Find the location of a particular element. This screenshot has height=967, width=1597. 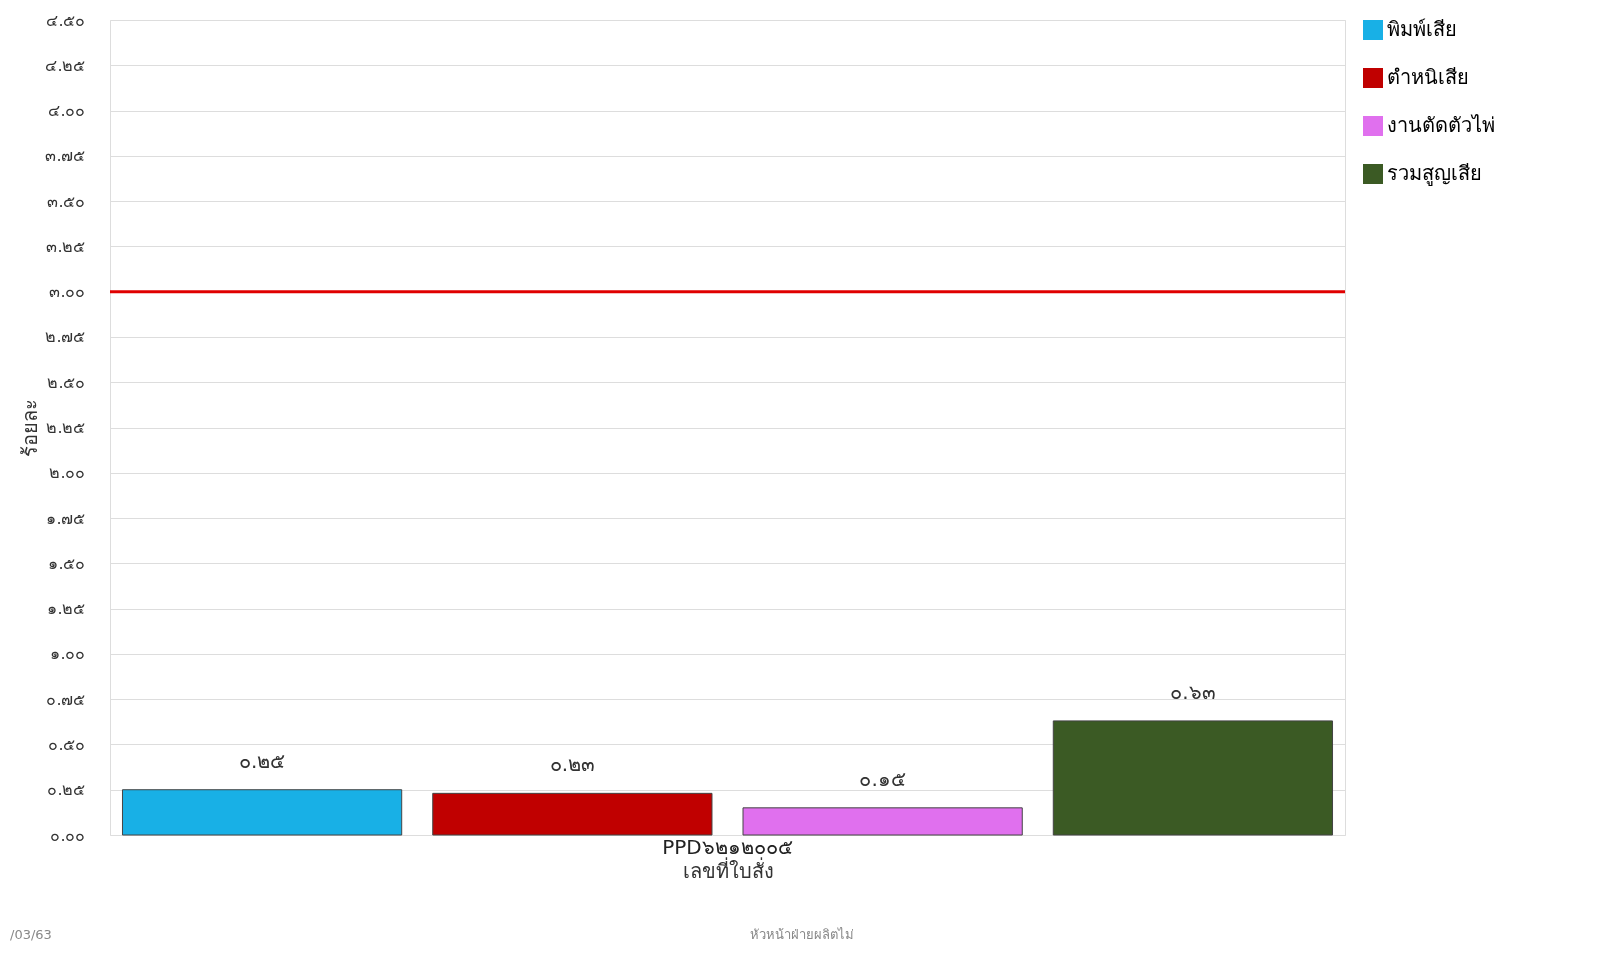

data-label: ๐.๖๓ is located at coordinates (1193, 691).